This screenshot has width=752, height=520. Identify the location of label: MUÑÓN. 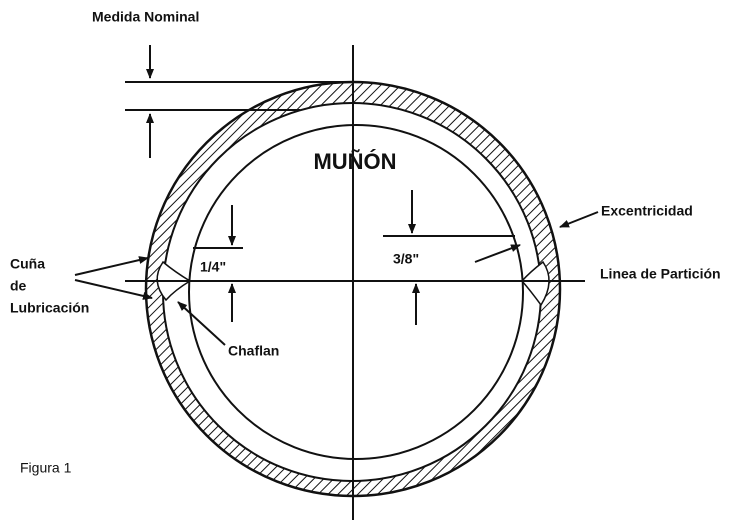
(354, 161).